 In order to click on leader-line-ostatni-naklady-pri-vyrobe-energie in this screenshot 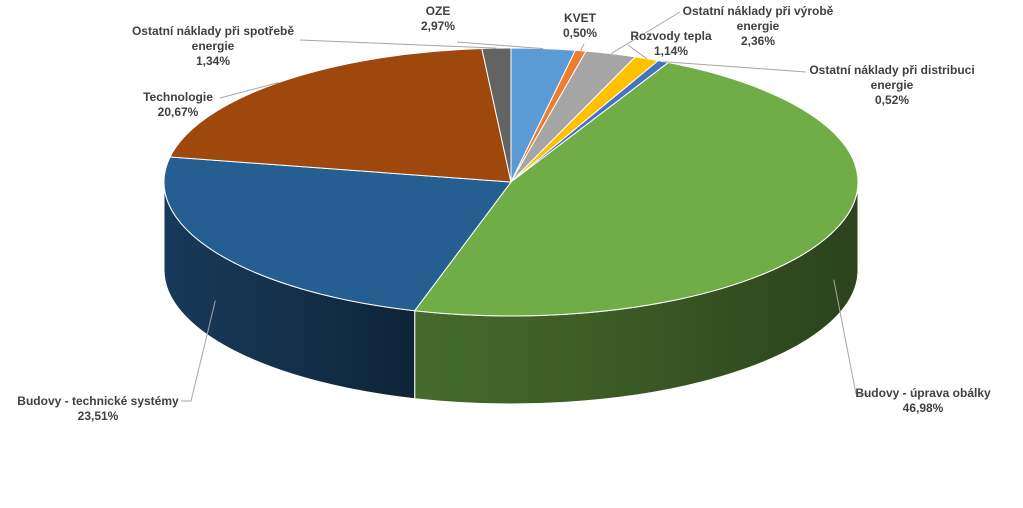, I will do `click(645, 33)`.